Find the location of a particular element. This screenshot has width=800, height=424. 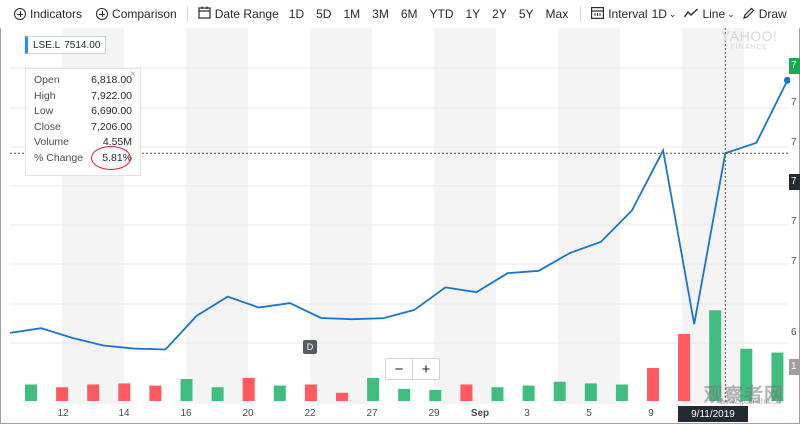

ticker-price: 7514.00 is located at coordinates (82, 45).